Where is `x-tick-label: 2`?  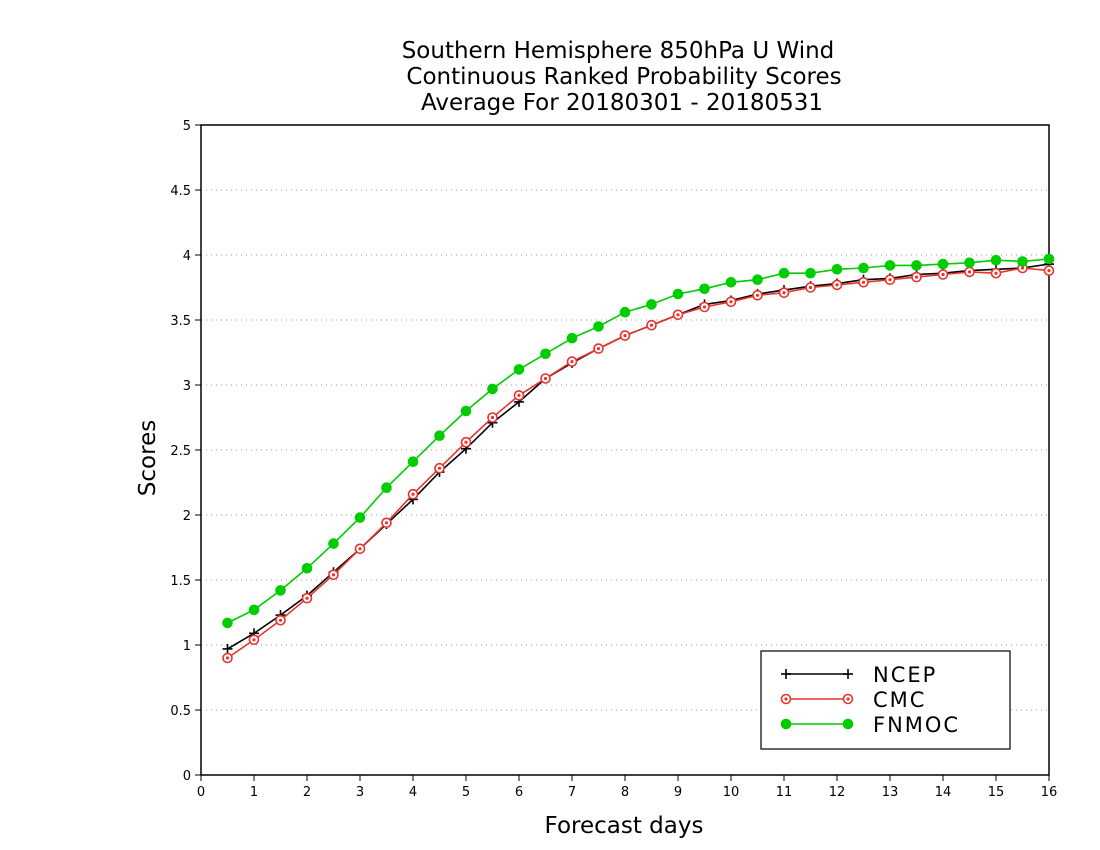
x-tick-label: 2 is located at coordinates (307, 792).